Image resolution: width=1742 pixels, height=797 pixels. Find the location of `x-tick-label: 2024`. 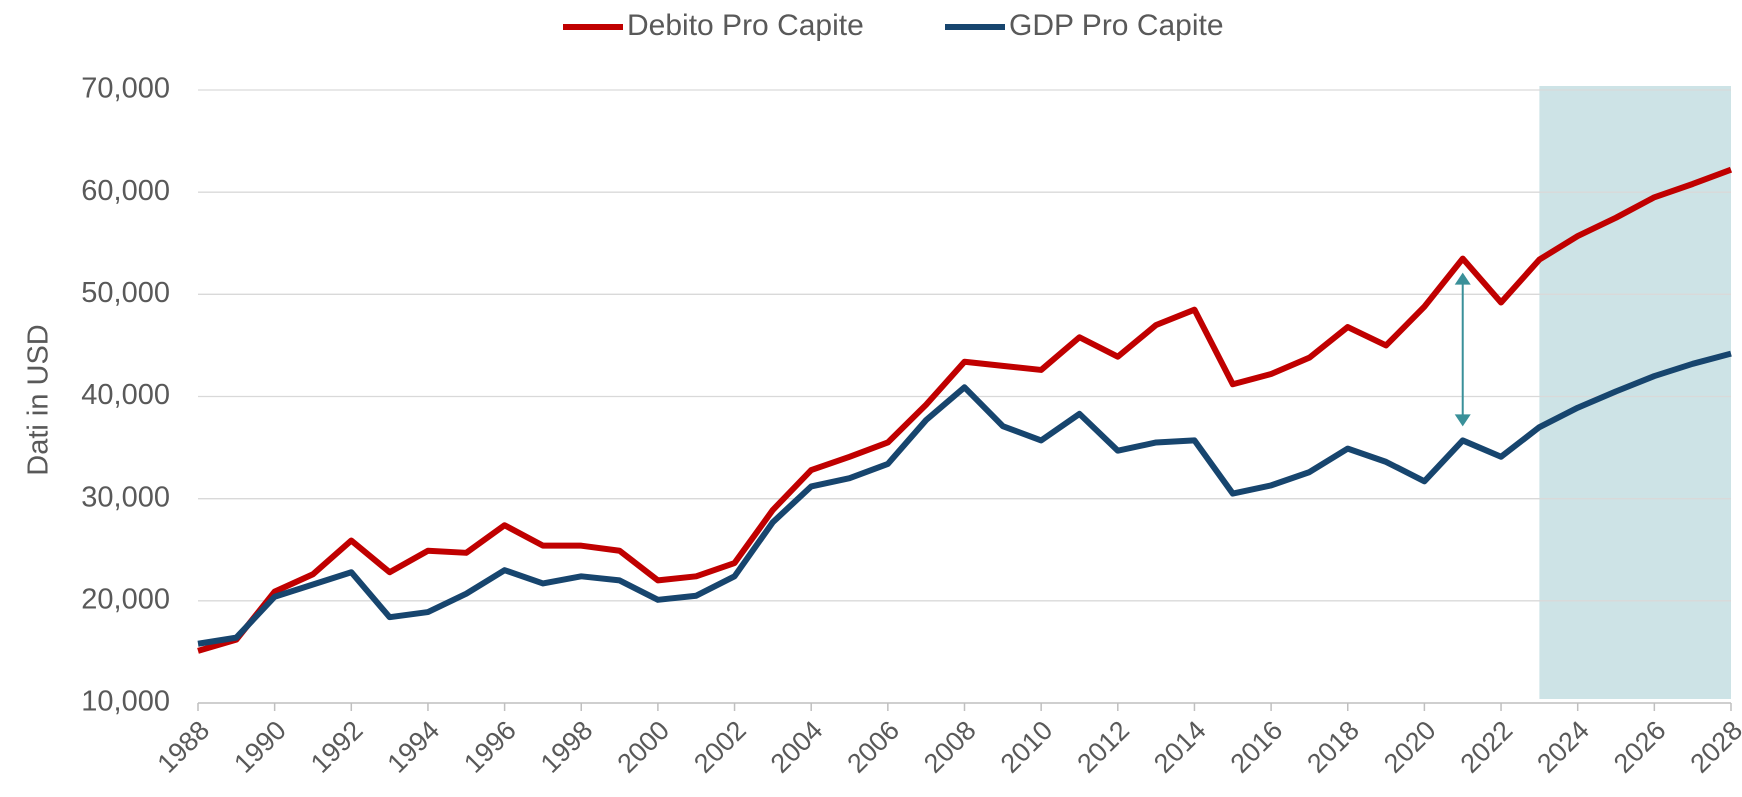

x-tick-label: 2024 is located at coordinates (1563, 747).